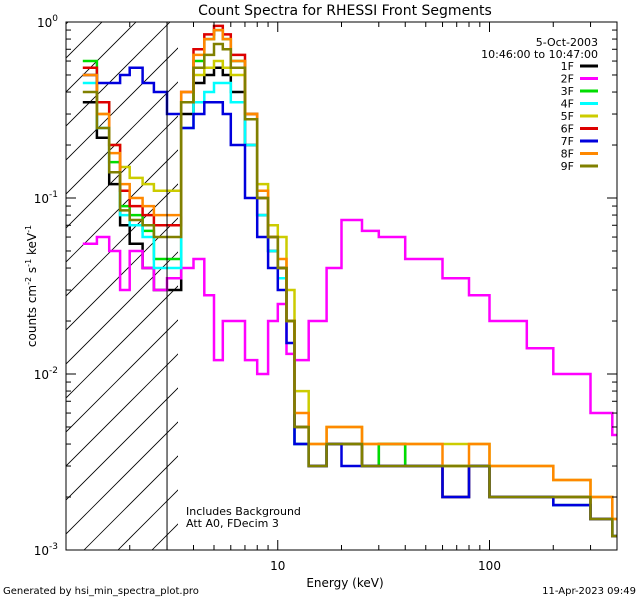  I want to click on footer-timestamp: 11-Apr-2023 09:49, so click(589, 591).